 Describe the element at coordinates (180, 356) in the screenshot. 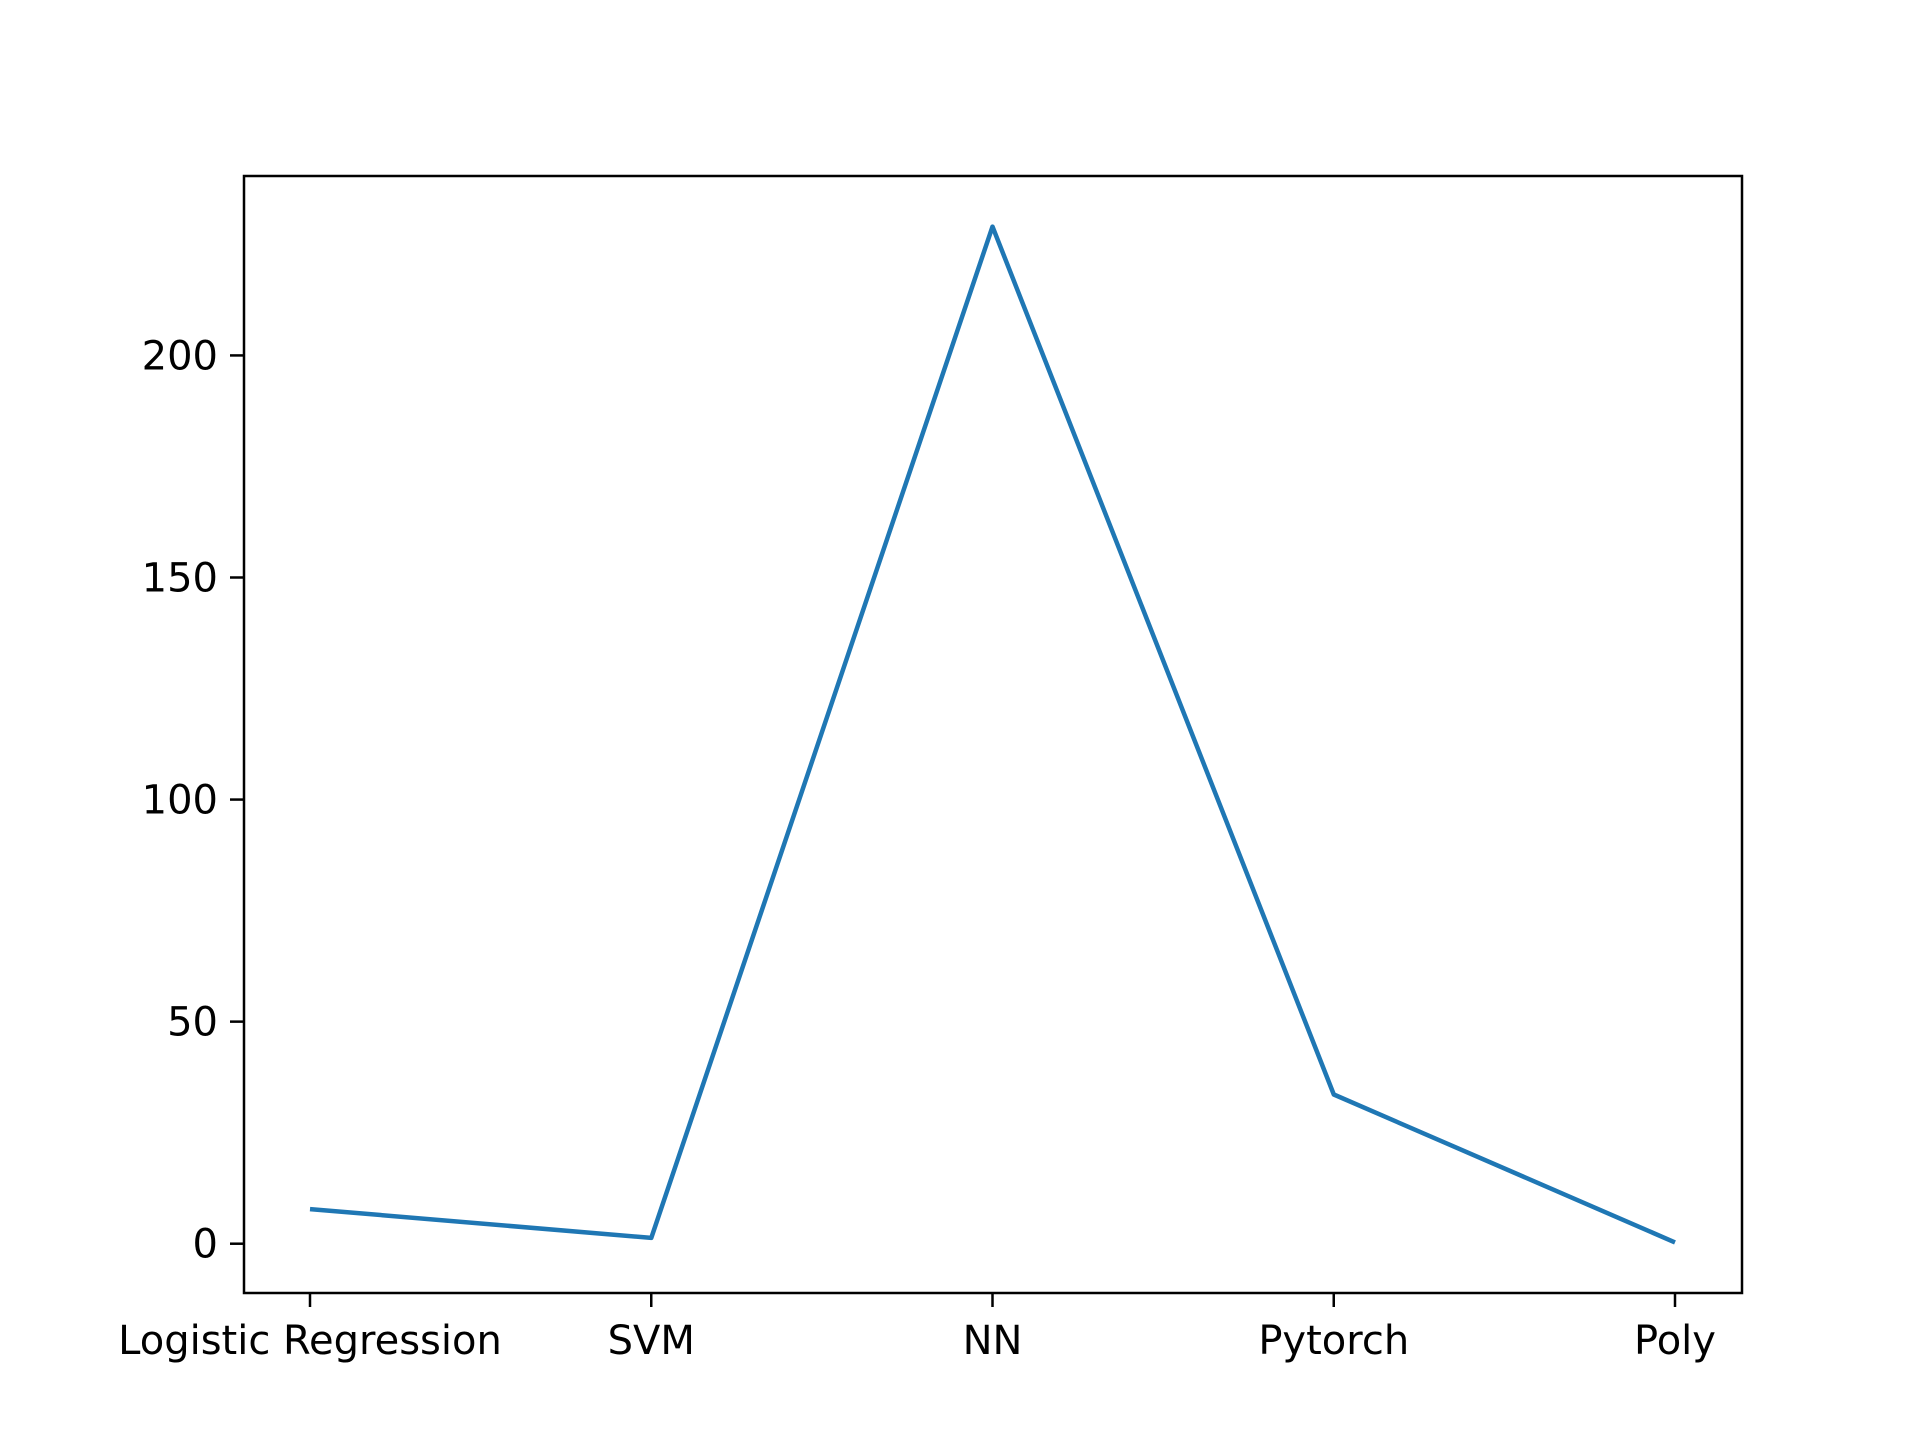

I see `y-tick-label: 200` at that location.